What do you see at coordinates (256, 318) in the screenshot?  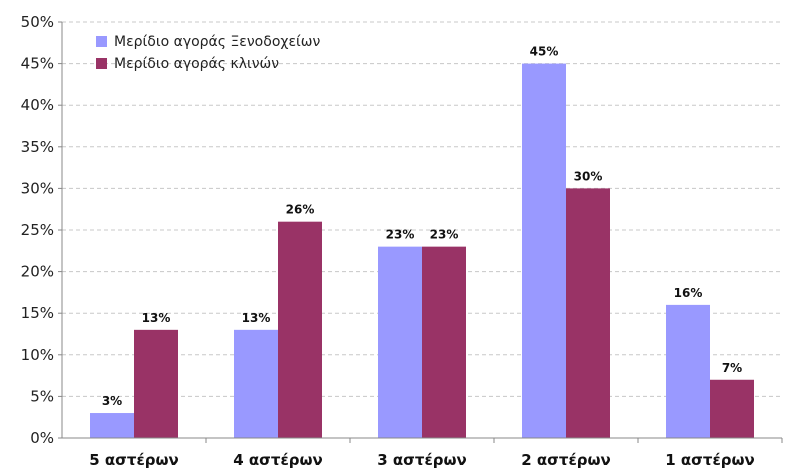 I see `data-label-hotels-1: 13%` at bounding box center [256, 318].